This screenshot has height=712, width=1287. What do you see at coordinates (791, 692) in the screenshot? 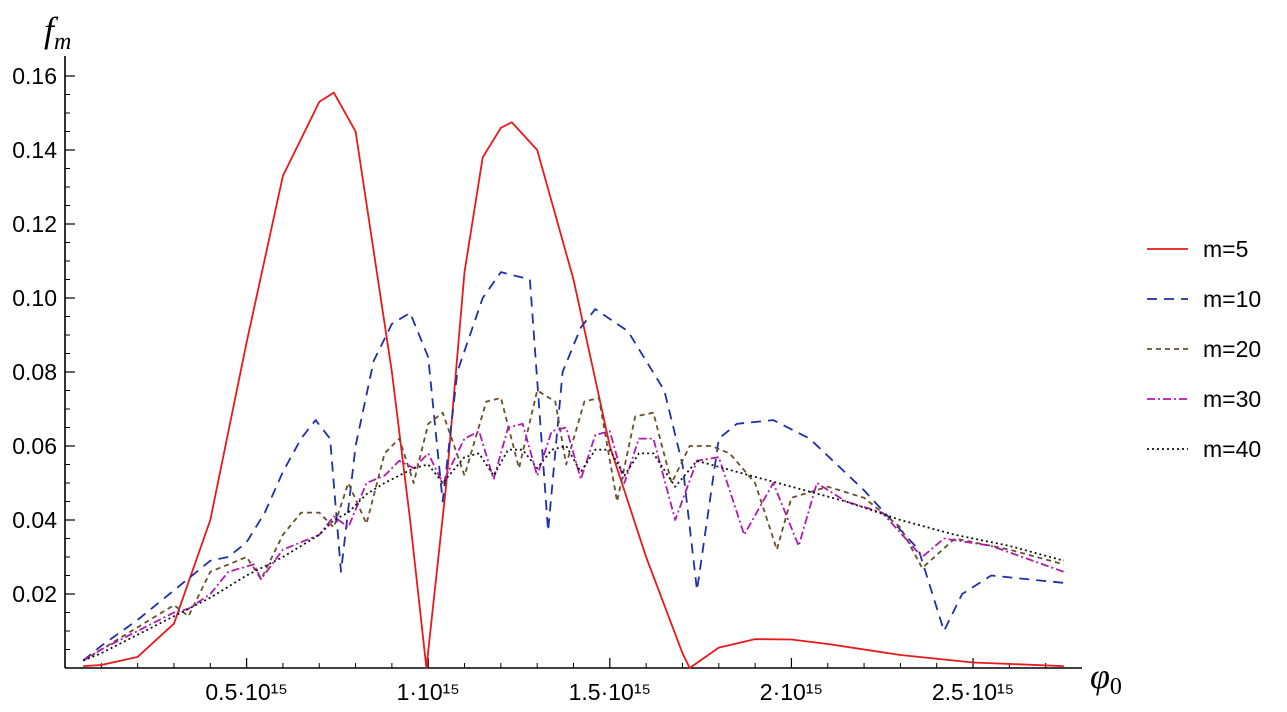
I see `x-tick-label: 2·10¹⁵` at bounding box center [791, 692].